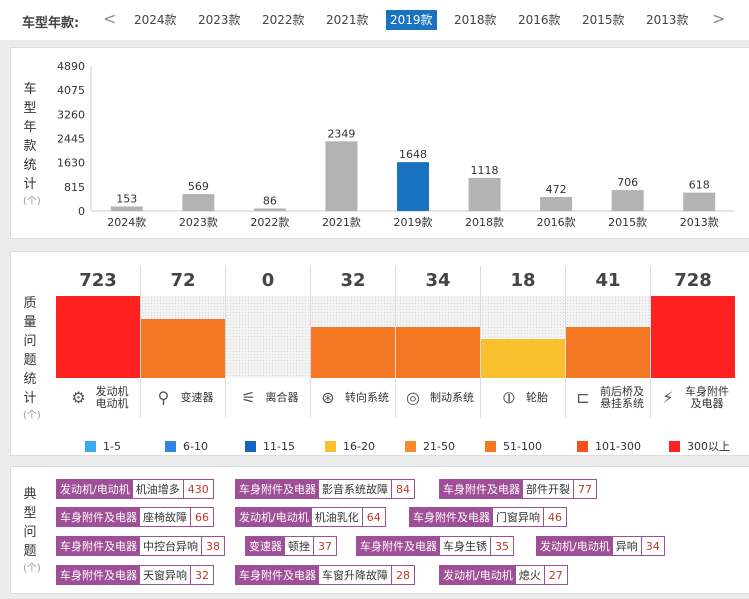  I want to click on year-tab-2022: 2022款, so click(283, 20).